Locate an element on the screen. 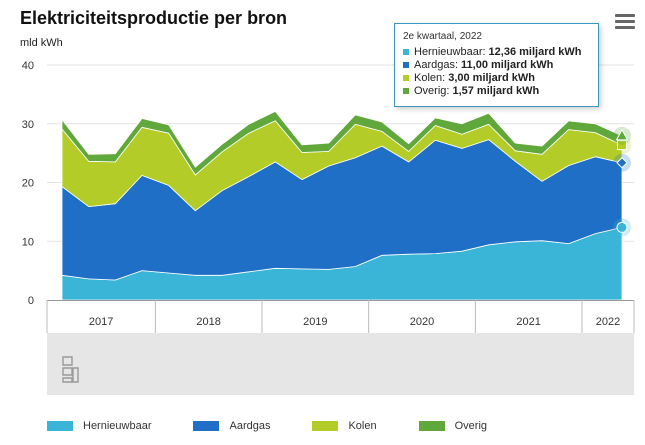  legend-item-hernieuwbaar: Hernieuwbaar is located at coordinates (99, 426).